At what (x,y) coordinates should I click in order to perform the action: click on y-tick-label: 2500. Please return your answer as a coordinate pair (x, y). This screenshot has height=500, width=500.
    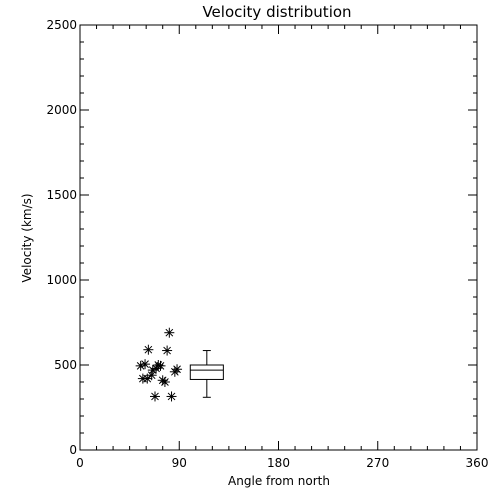
    Looking at the image, I should click on (61, 25).